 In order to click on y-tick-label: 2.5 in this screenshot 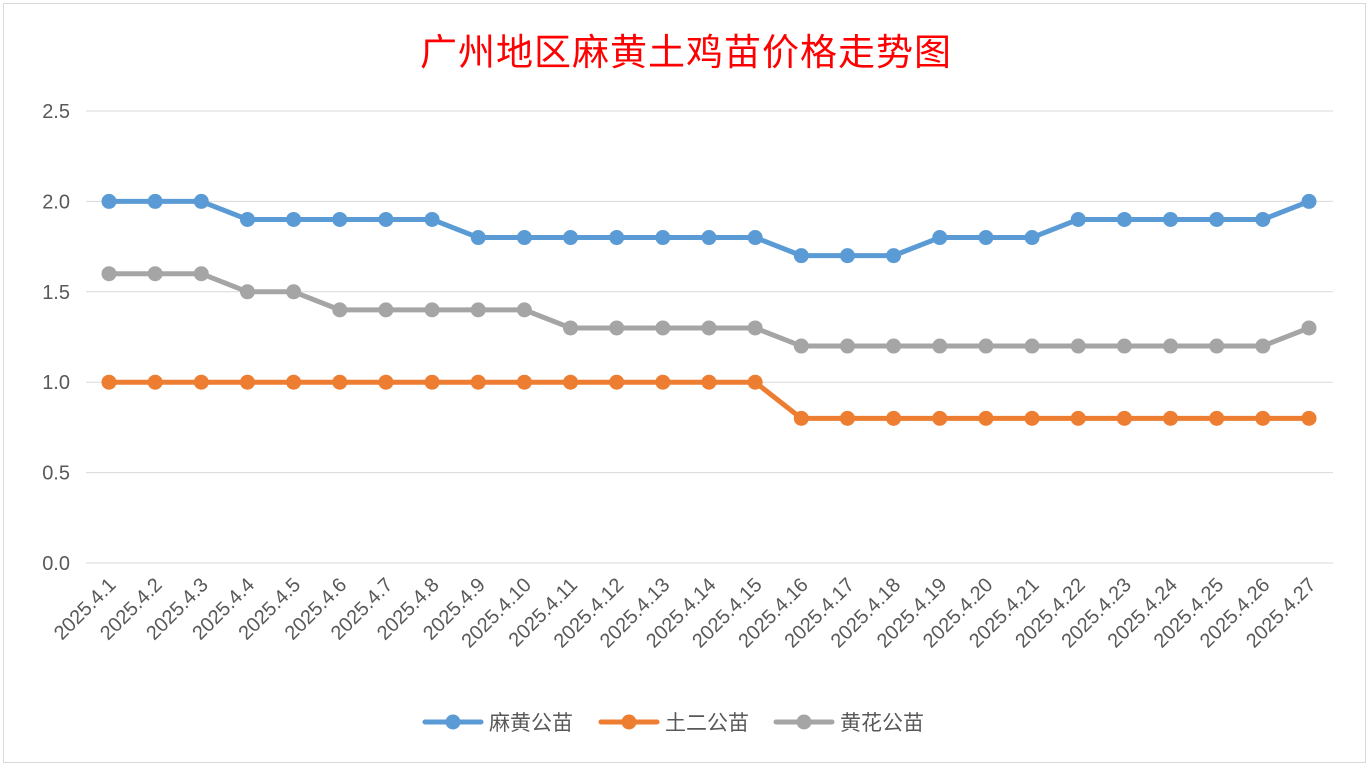, I will do `click(56, 112)`.